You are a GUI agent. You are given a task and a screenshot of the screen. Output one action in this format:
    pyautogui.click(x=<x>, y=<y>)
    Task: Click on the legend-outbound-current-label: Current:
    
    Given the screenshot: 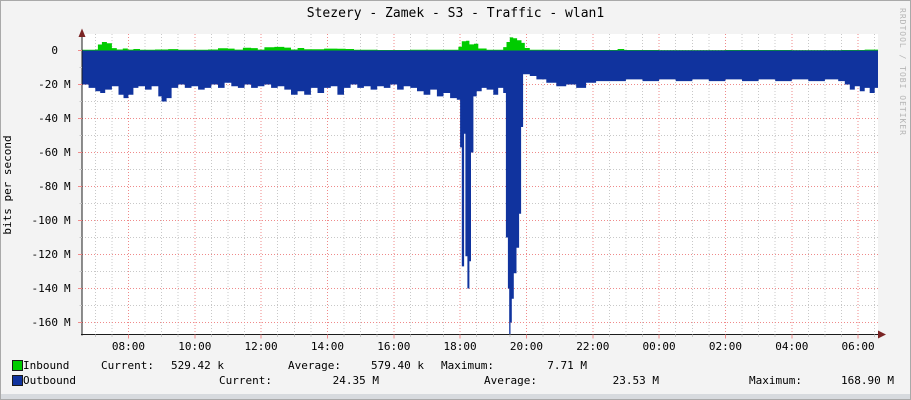 What is the action you would take?
    pyautogui.click(x=245, y=380)
    